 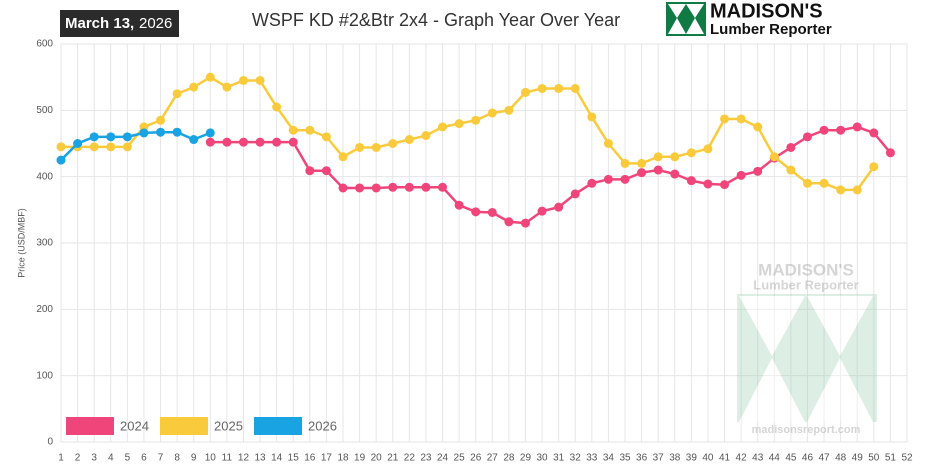 What do you see at coordinates (227, 458) in the screenshot?
I see `x-tick-label: 11` at bounding box center [227, 458].